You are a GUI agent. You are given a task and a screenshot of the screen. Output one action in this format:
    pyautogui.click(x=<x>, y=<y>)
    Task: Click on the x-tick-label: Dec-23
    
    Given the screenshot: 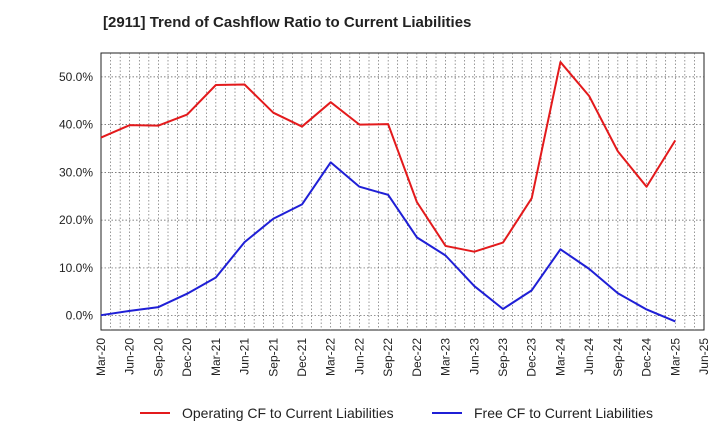 What is the action you would take?
    pyautogui.click(x=532, y=357)
    